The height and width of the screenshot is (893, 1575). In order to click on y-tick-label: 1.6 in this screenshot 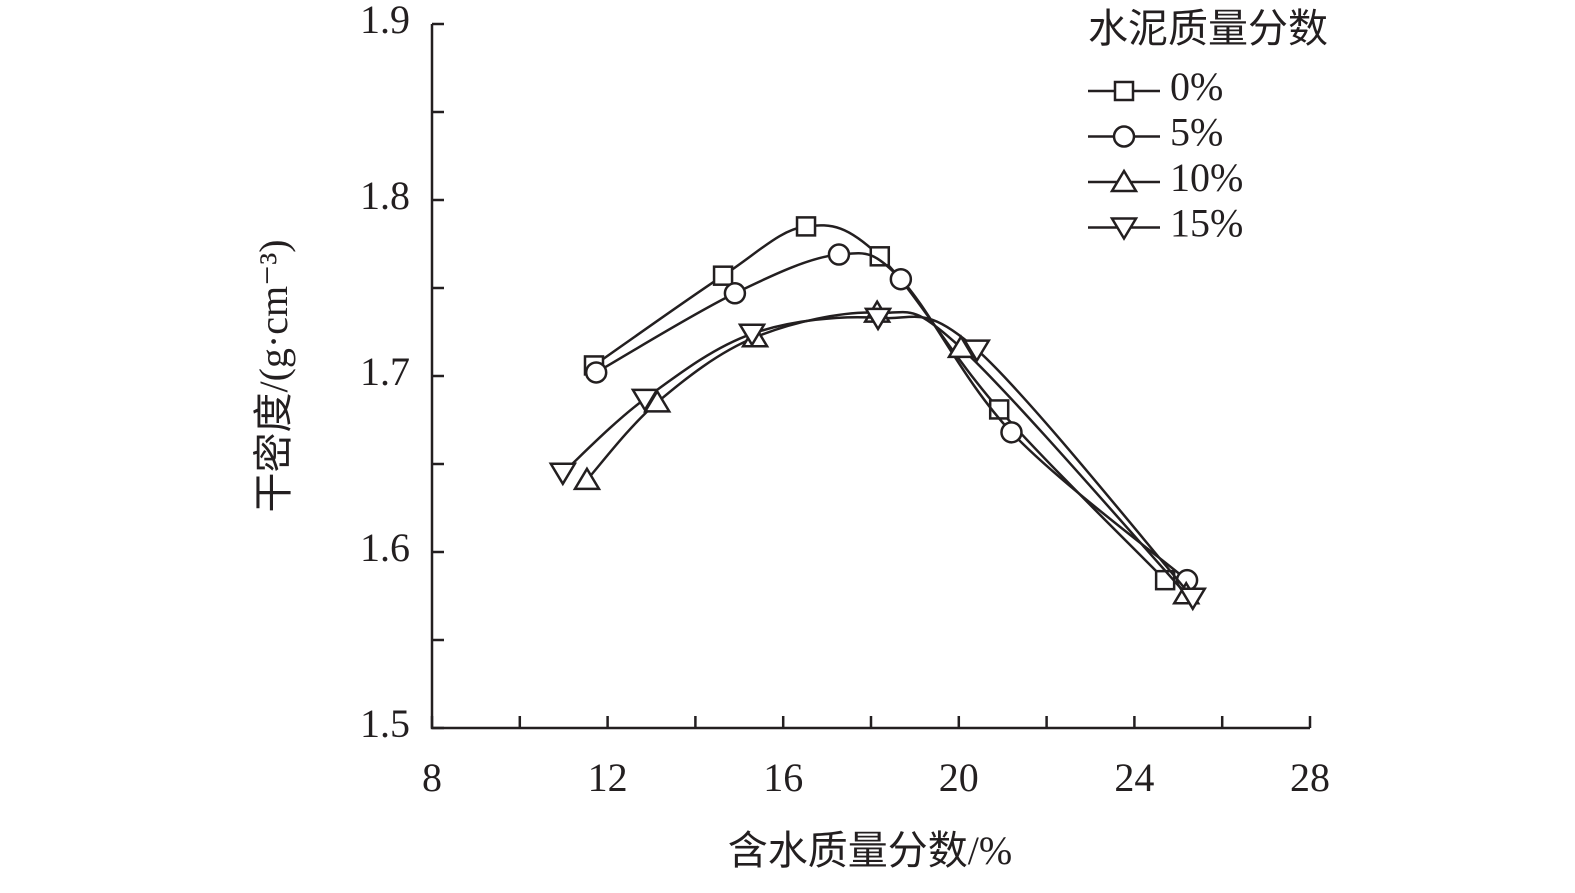, I will do `click(385, 547)`.